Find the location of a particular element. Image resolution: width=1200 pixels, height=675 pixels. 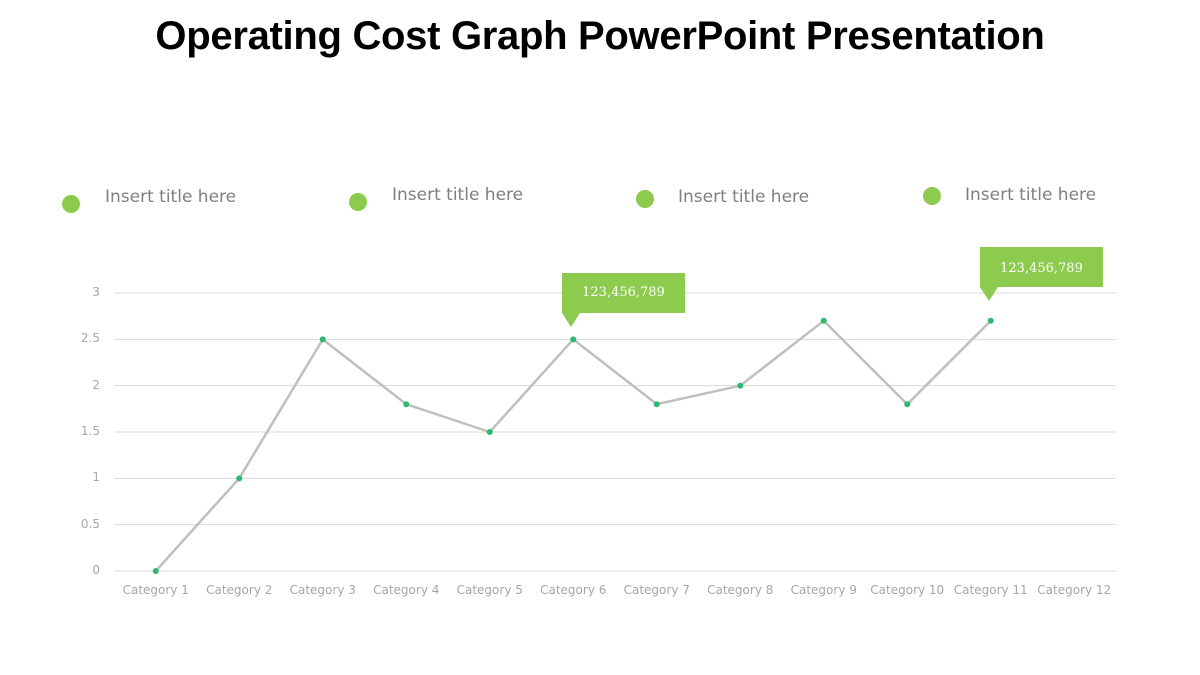

y-tick-label: 2.5 is located at coordinates (90, 338).